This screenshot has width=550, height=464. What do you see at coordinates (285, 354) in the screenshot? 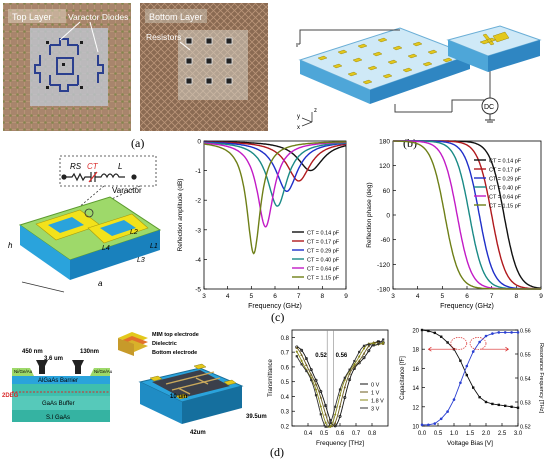
I see `y-tick-label: 0.7` at bounding box center [285, 354].